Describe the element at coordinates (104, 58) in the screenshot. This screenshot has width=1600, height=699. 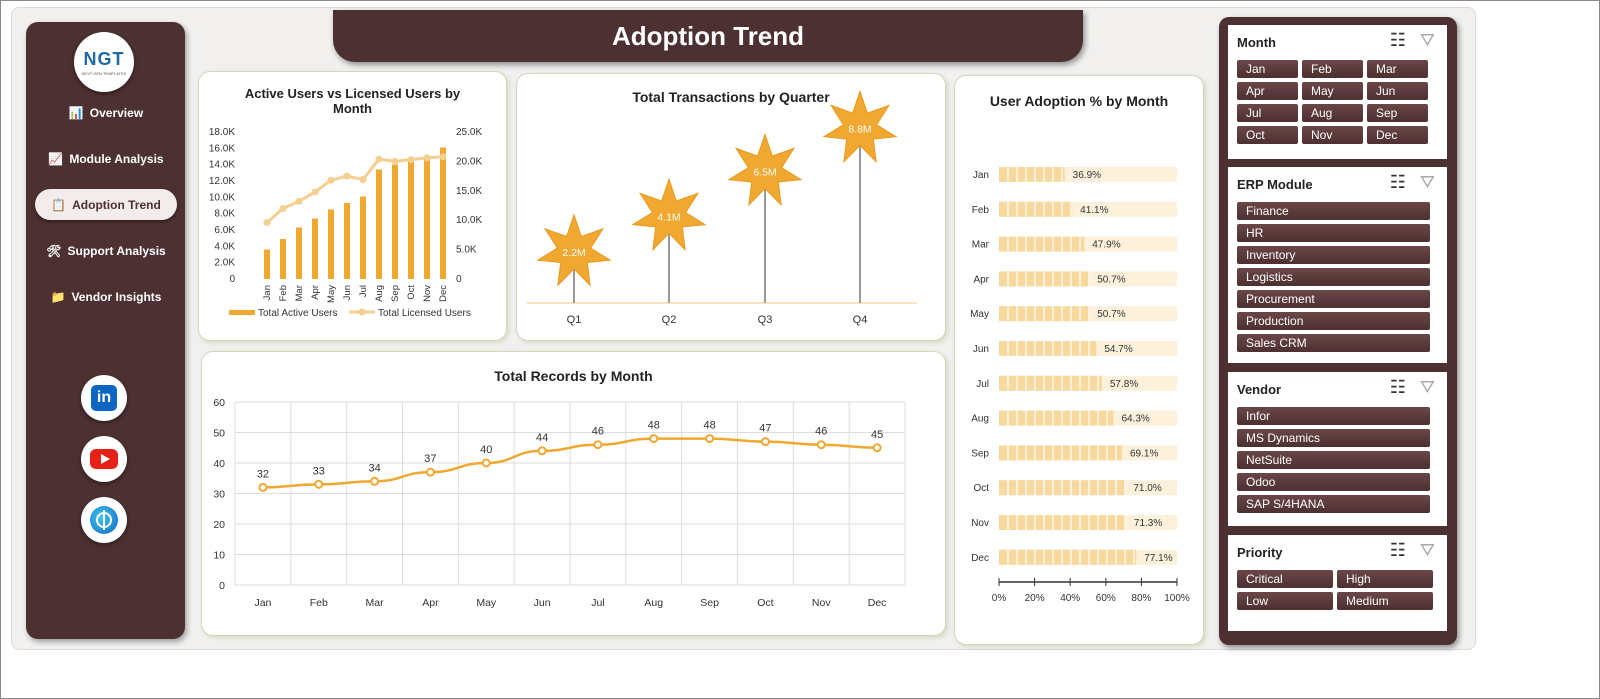
I see `logo-text: NGT` at that location.